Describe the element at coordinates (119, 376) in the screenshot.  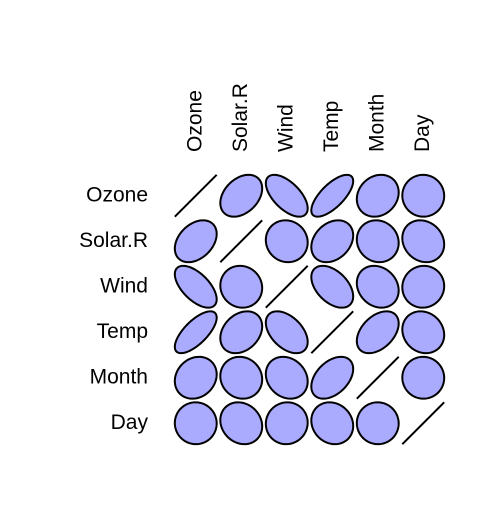
I see `row-label: Month` at that location.